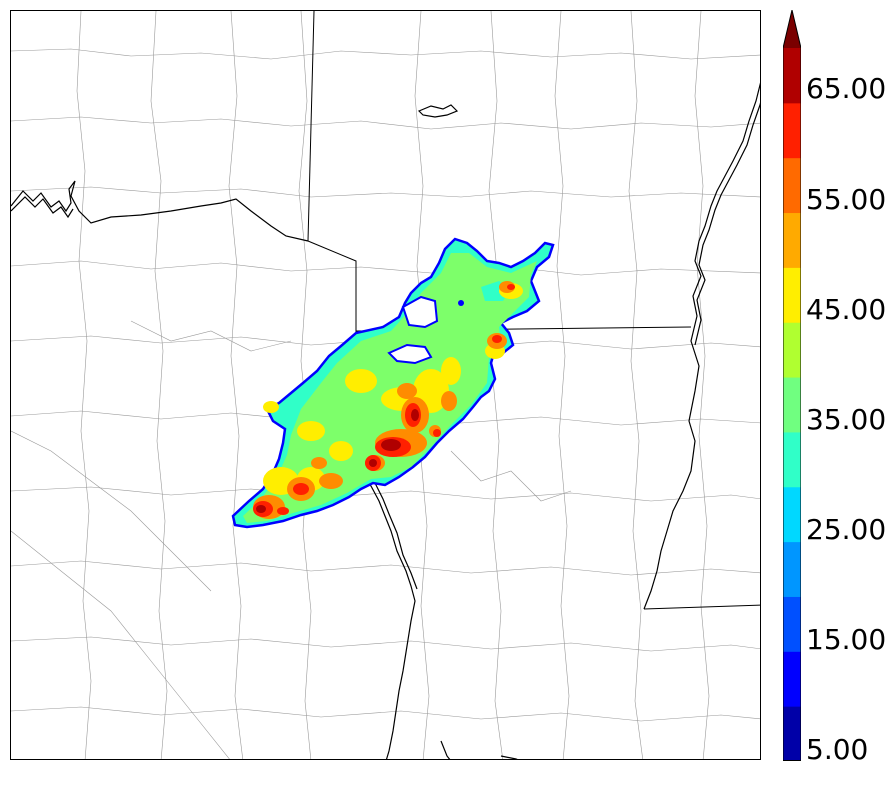  Describe the element at coordinates (846, 639) in the screenshot. I see `colorbar-label-15: 15.00` at that location.